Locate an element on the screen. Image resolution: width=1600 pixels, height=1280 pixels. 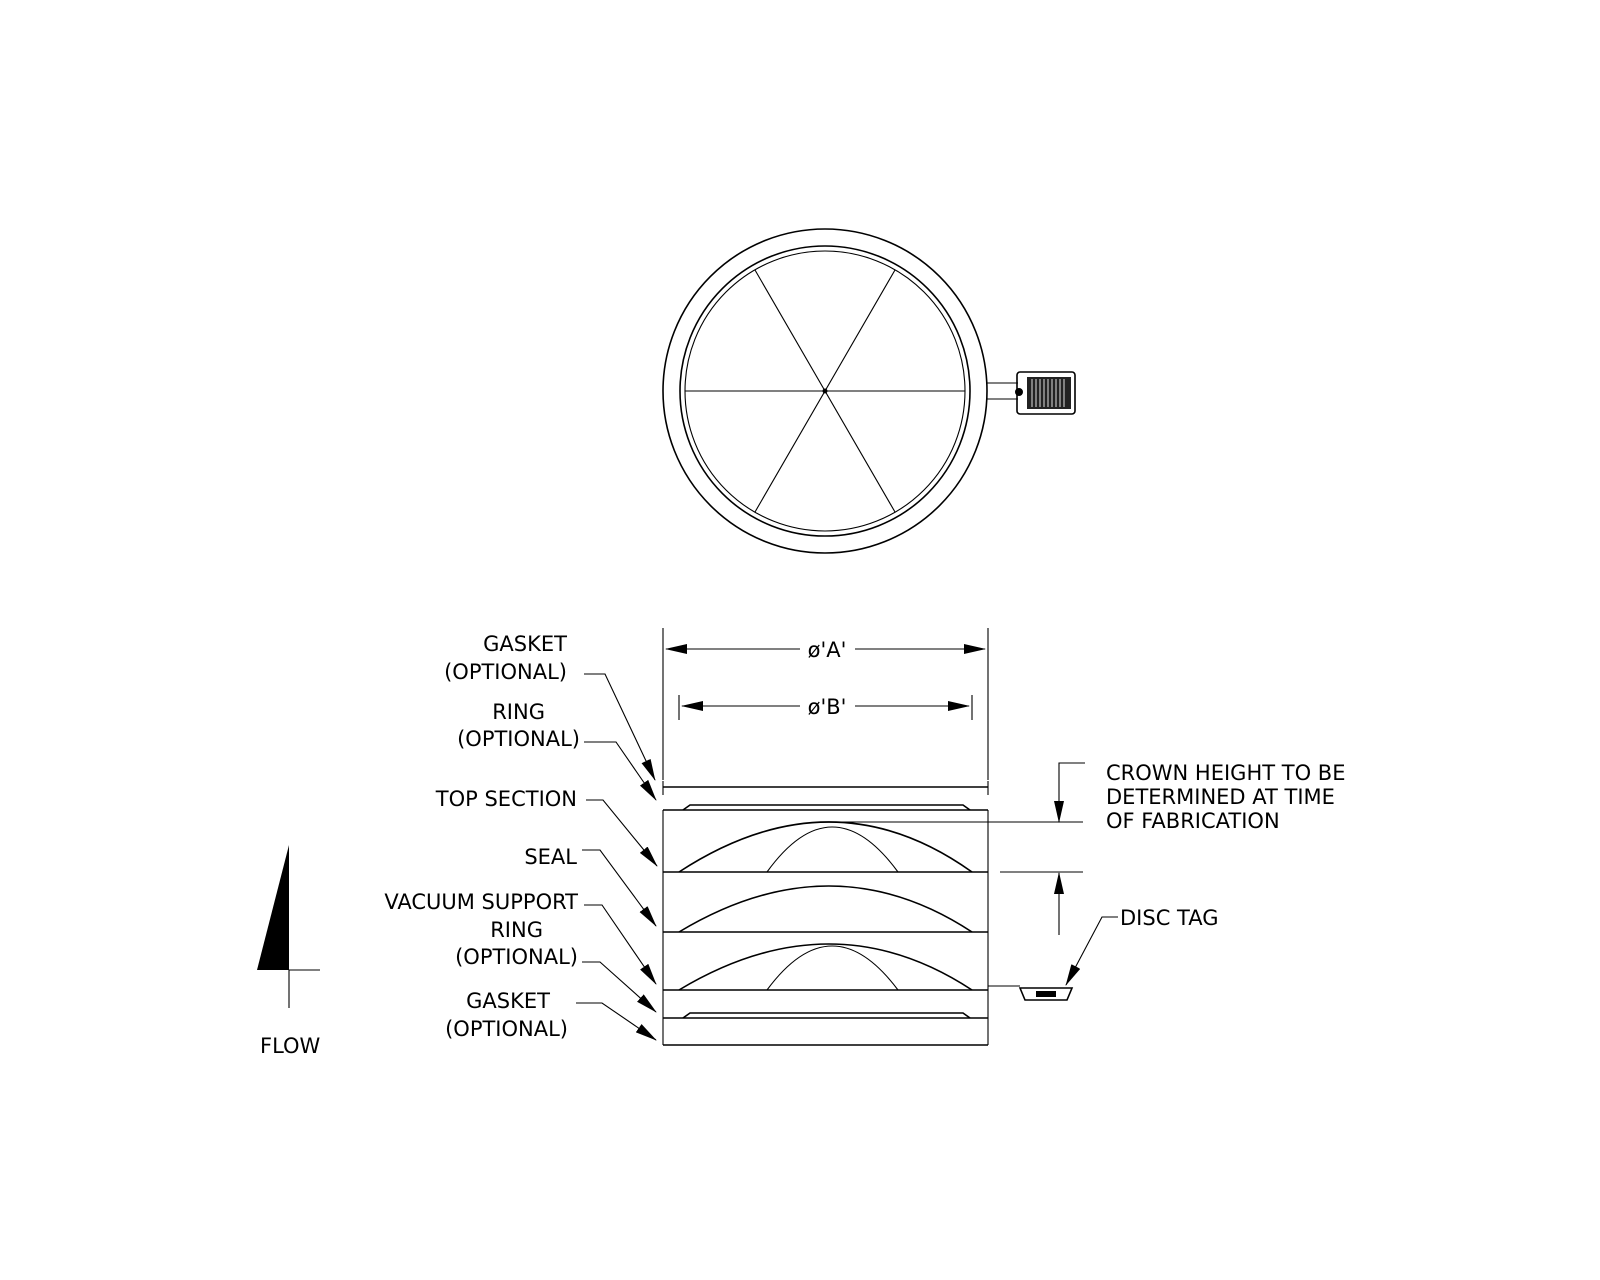
dimension-a is located at coordinates (825, 704).